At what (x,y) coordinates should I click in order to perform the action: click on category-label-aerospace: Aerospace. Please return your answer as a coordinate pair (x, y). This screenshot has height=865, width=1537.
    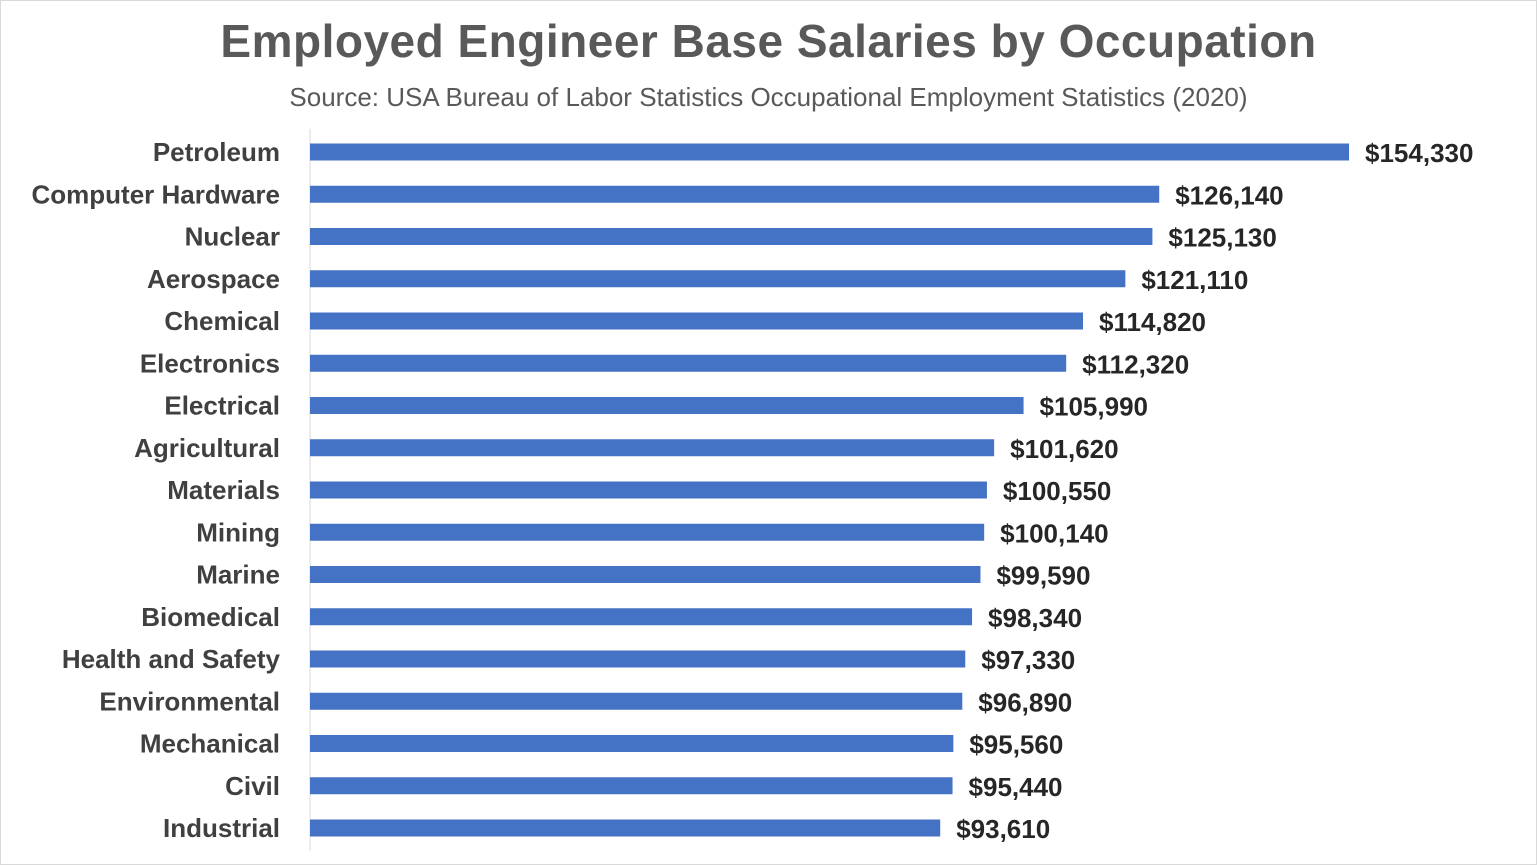
    Looking at the image, I should click on (213, 279).